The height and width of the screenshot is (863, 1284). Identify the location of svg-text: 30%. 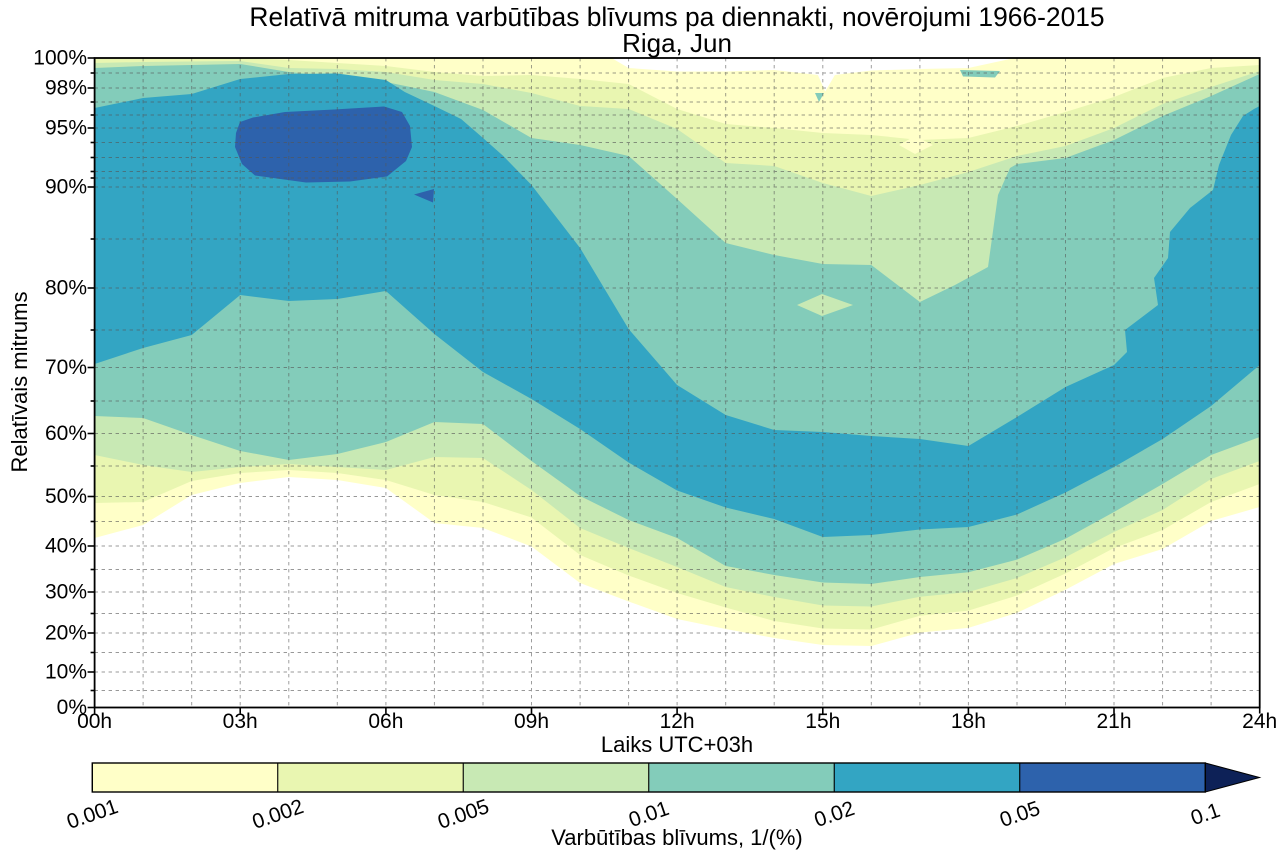
(66, 592).